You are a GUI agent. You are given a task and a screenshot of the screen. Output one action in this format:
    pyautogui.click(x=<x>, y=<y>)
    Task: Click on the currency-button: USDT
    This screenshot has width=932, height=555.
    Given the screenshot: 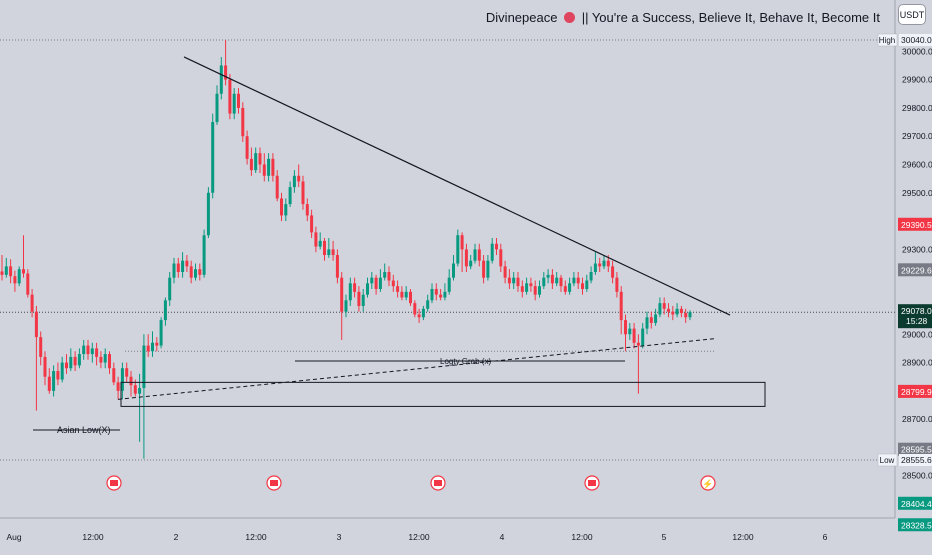 What is the action you would take?
    pyautogui.click(x=912, y=14)
    